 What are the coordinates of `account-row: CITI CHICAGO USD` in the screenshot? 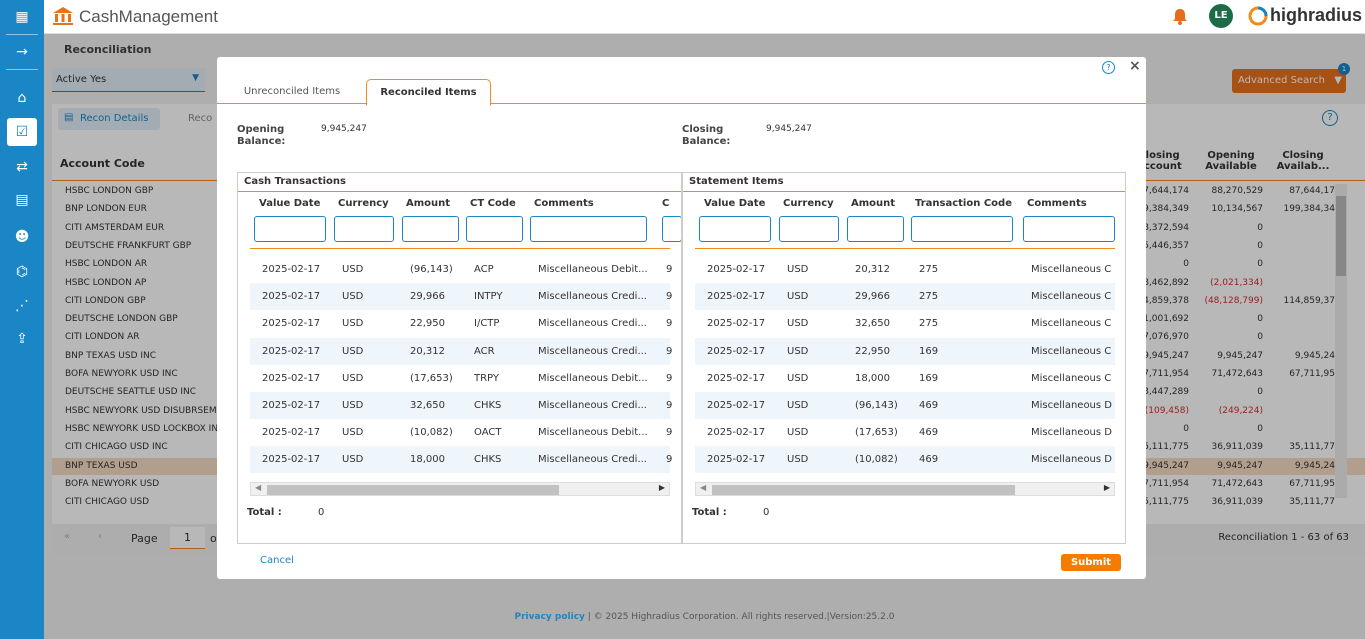 It's located at (107, 502).